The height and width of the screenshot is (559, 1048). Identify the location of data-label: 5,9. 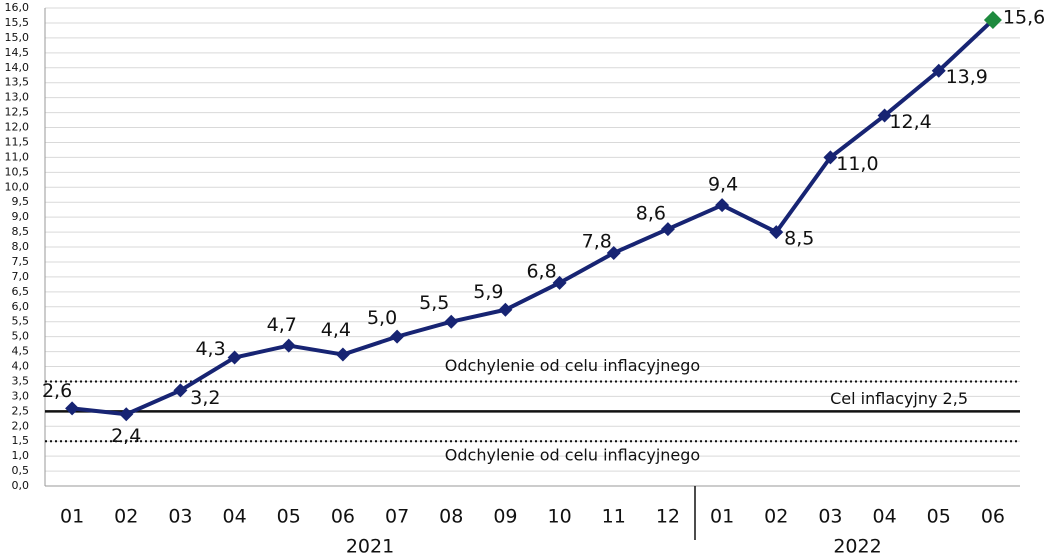
(488, 292).